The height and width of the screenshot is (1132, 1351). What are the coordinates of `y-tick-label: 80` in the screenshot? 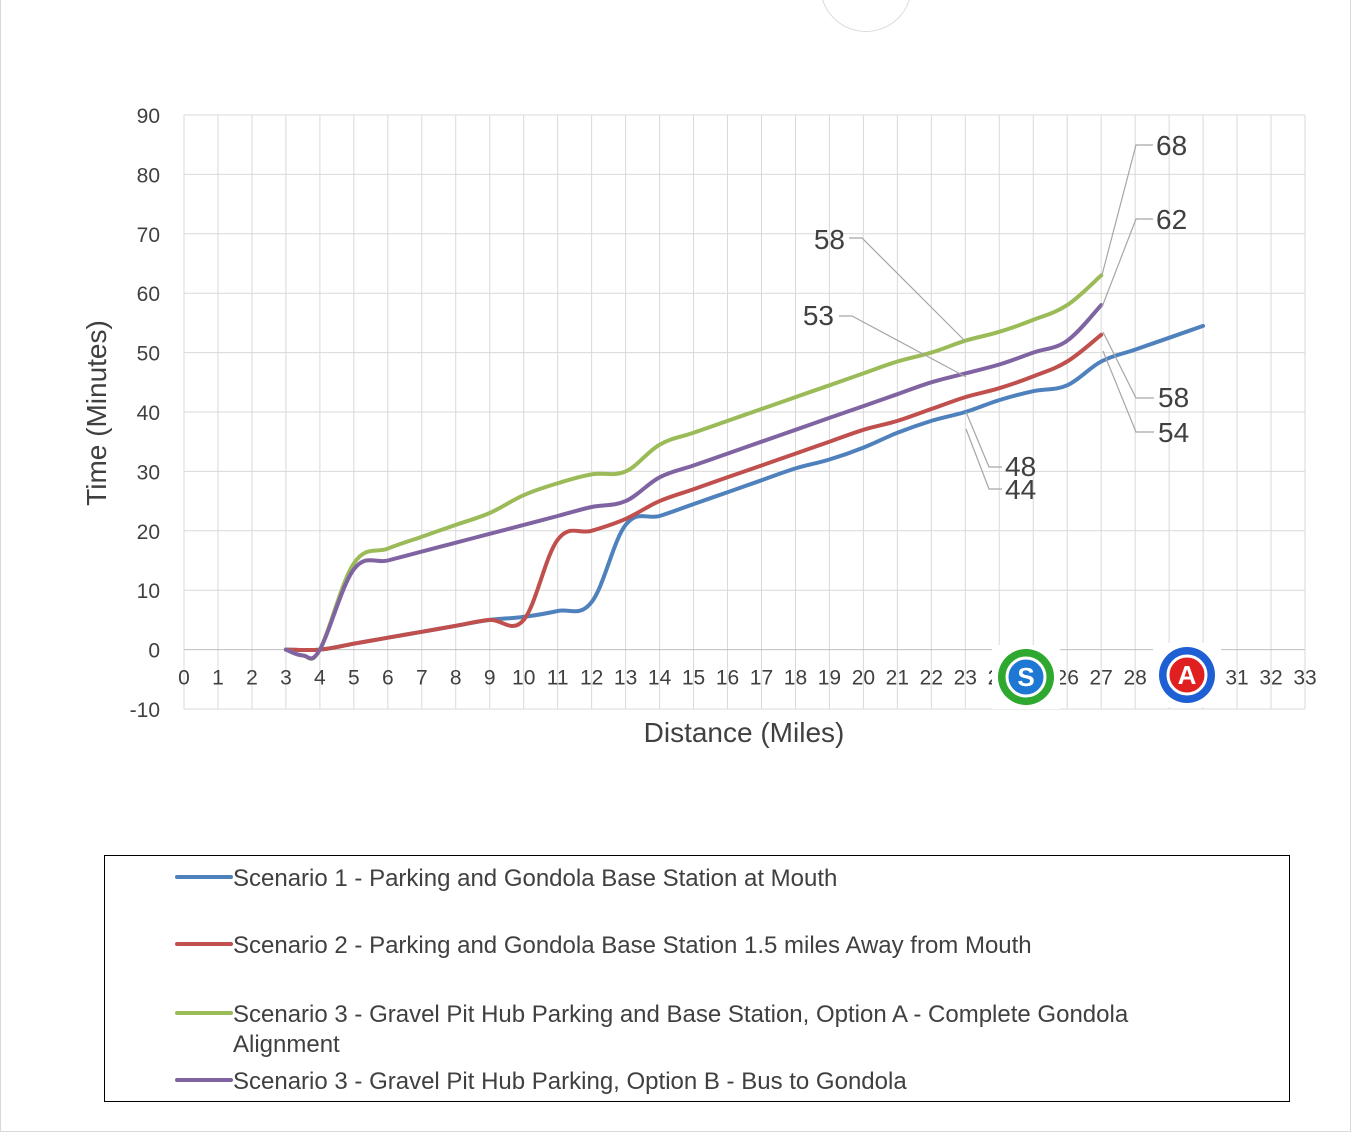 It's located at (148, 175).